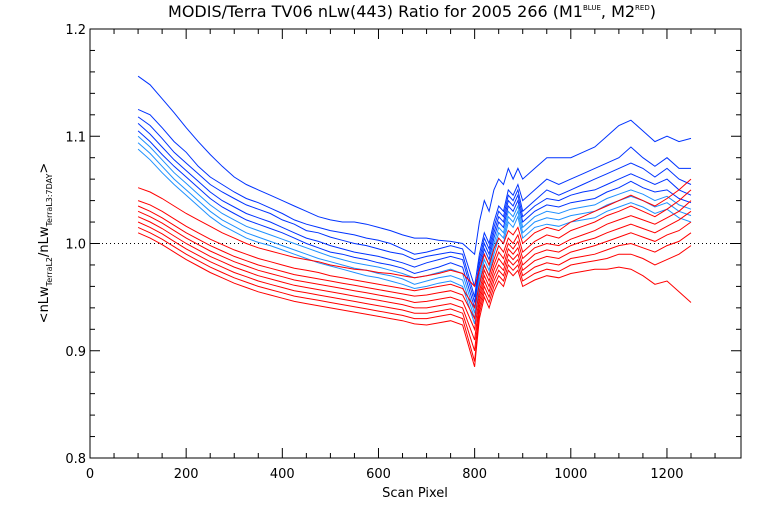 Image resolution: width=768 pixels, height=512 pixels. I want to click on y-tick-label: 0.8, so click(75, 459).